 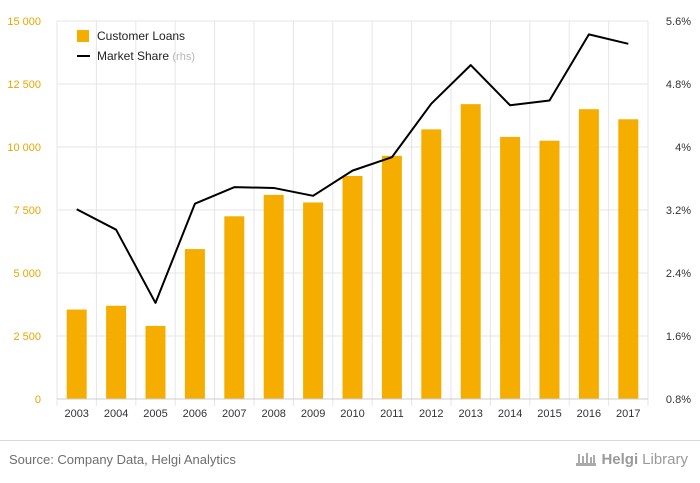 I want to click on x-tick-label: 2004, so click(x=116, y=414).